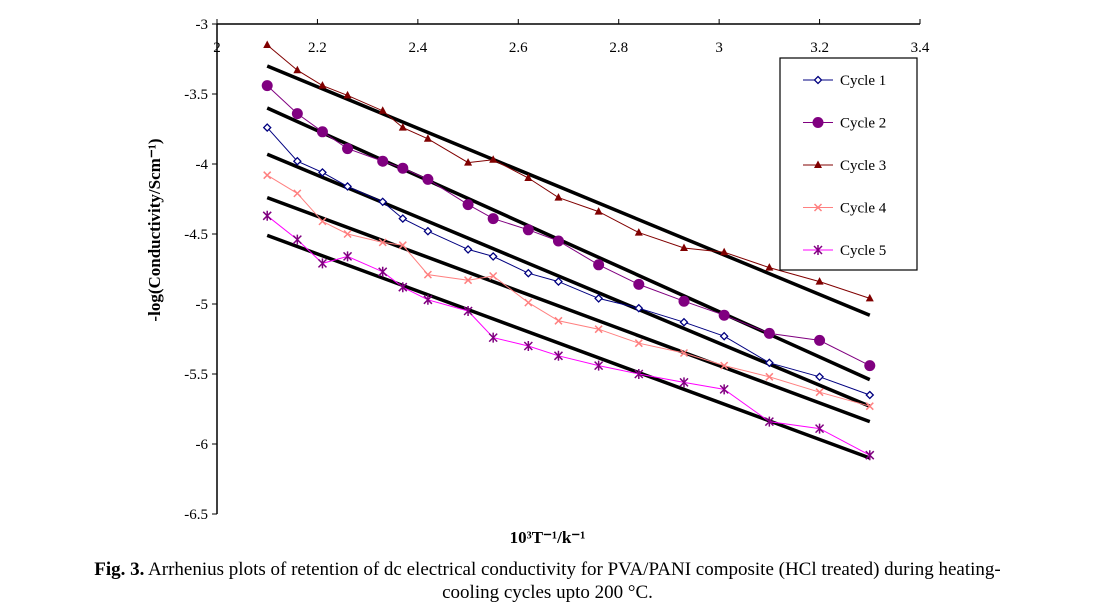  I want to click on x-axis-label: 10³T⁻¹/k⁻¹, so click(547, 537).